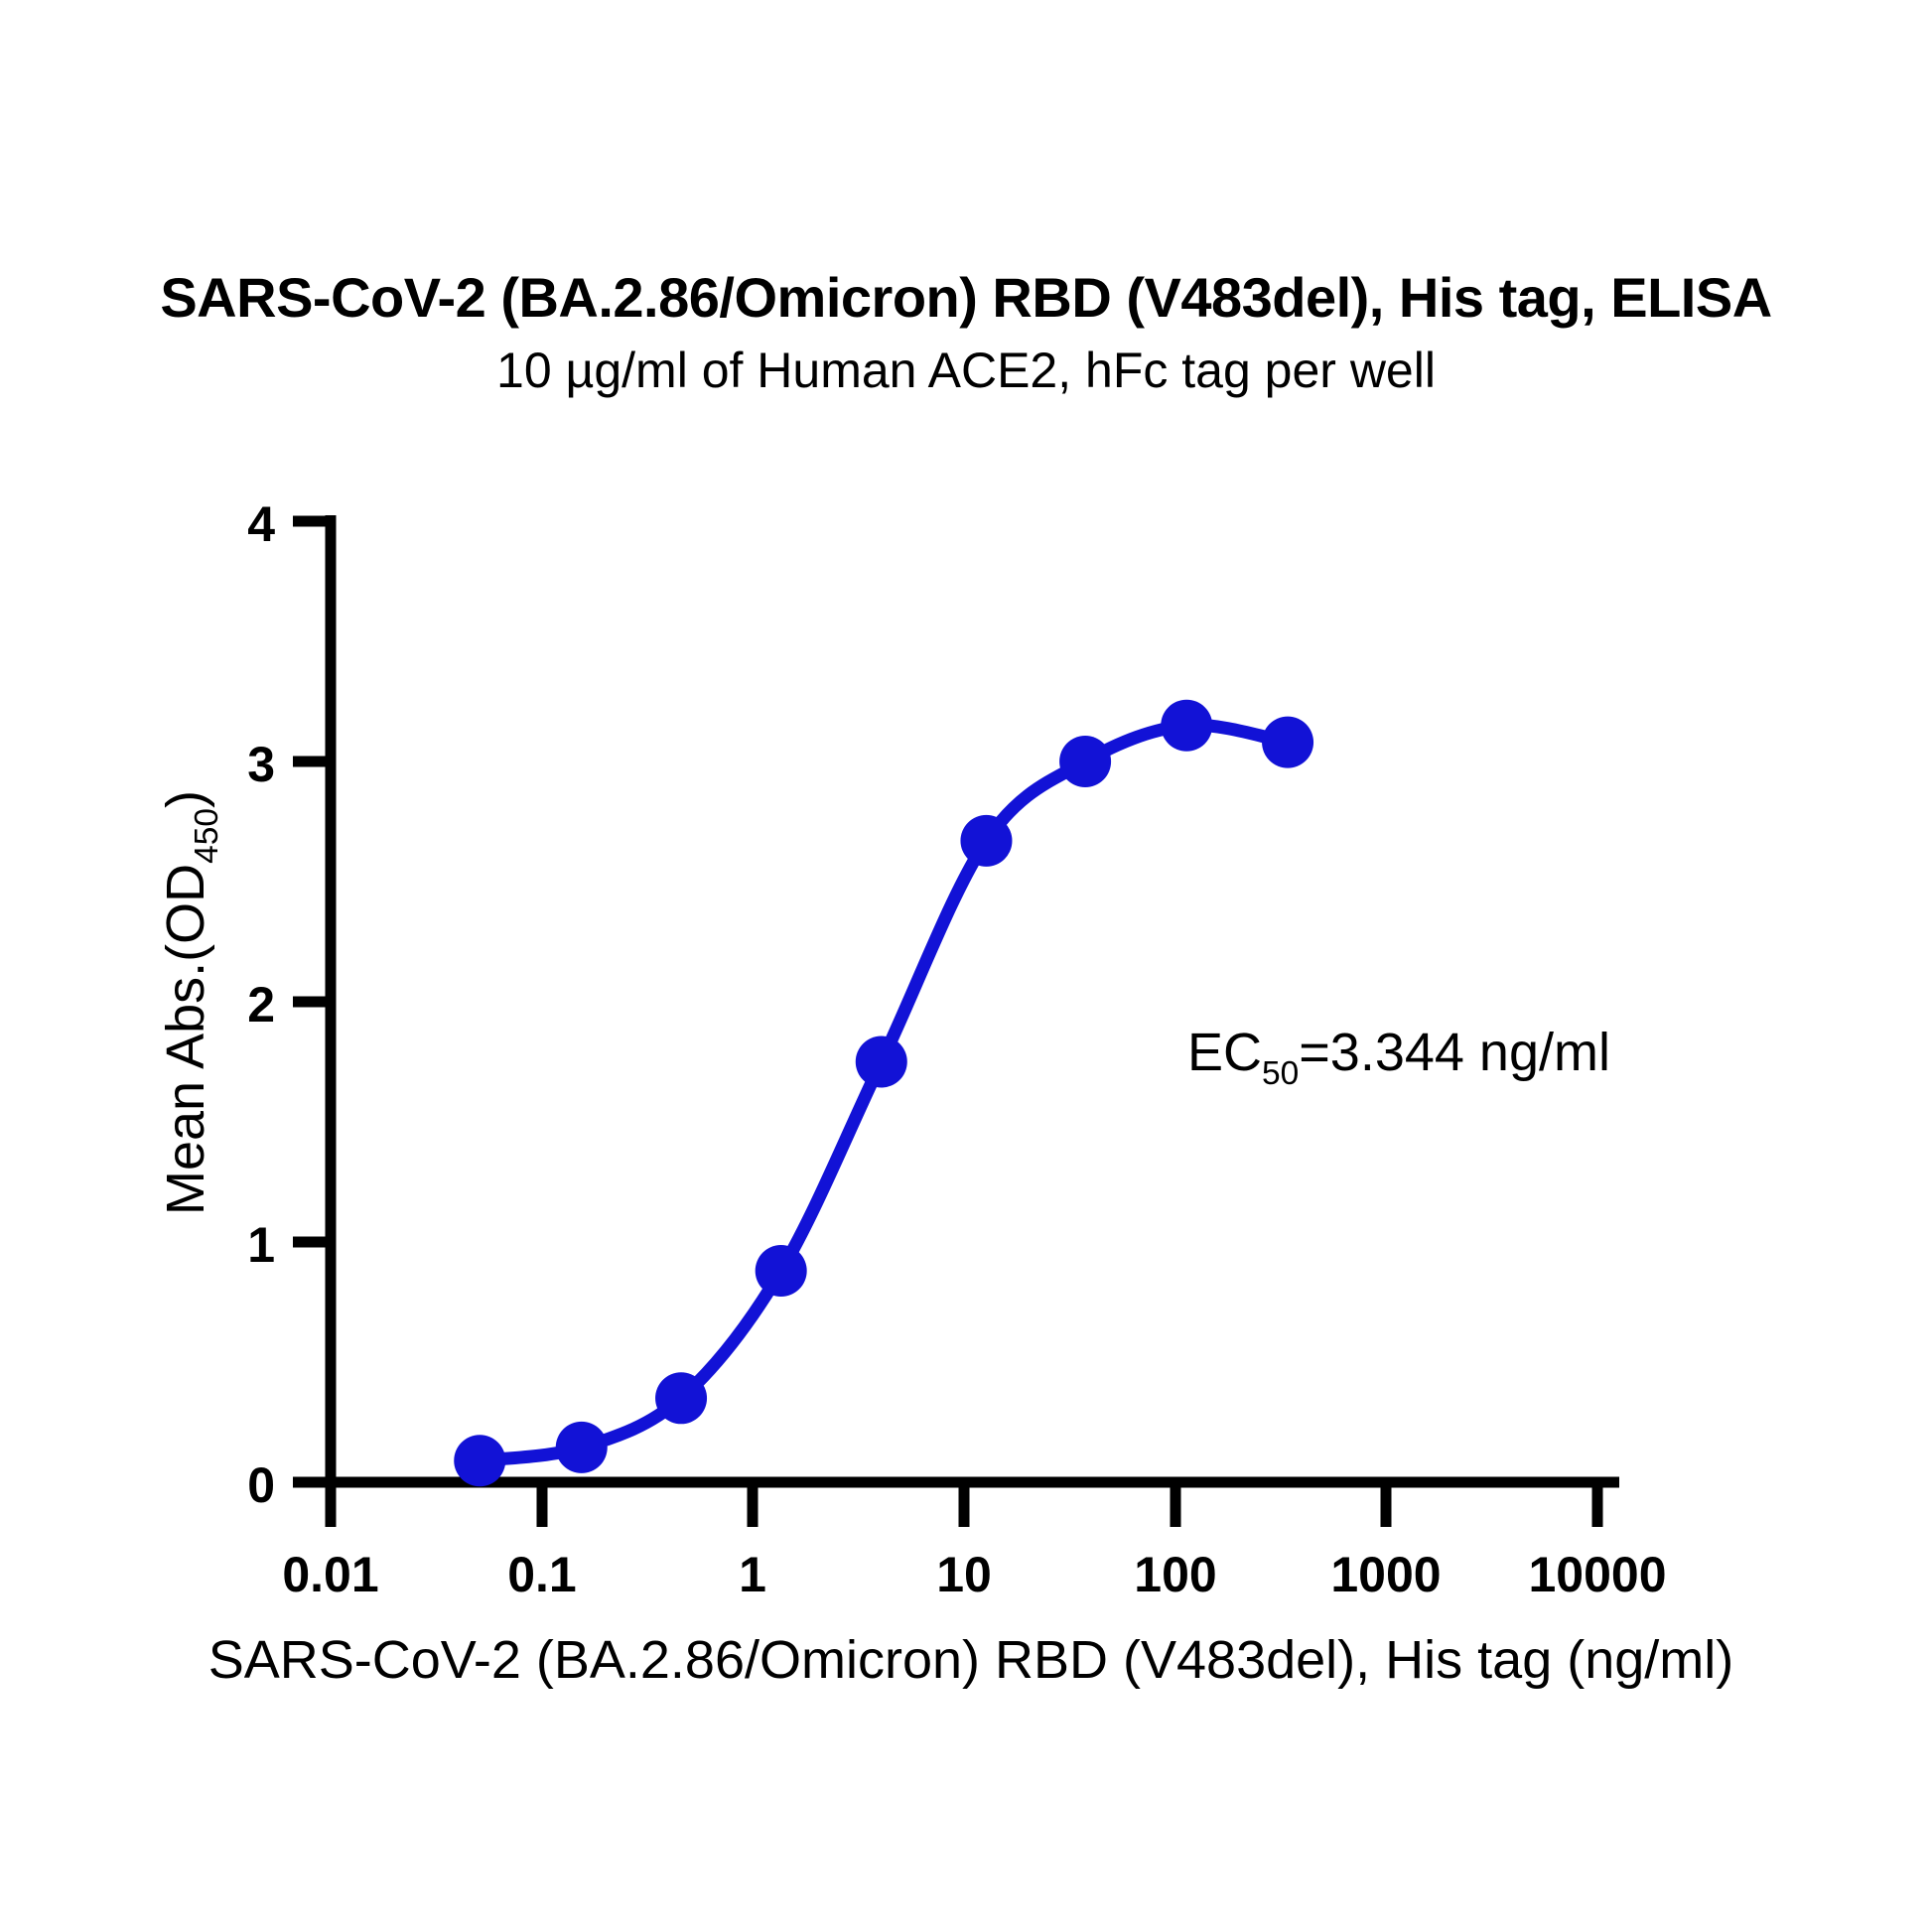 The image size is (1932, 1932). I want to click on x-tick-label-0.01: 0.01, so click(330, 1575).